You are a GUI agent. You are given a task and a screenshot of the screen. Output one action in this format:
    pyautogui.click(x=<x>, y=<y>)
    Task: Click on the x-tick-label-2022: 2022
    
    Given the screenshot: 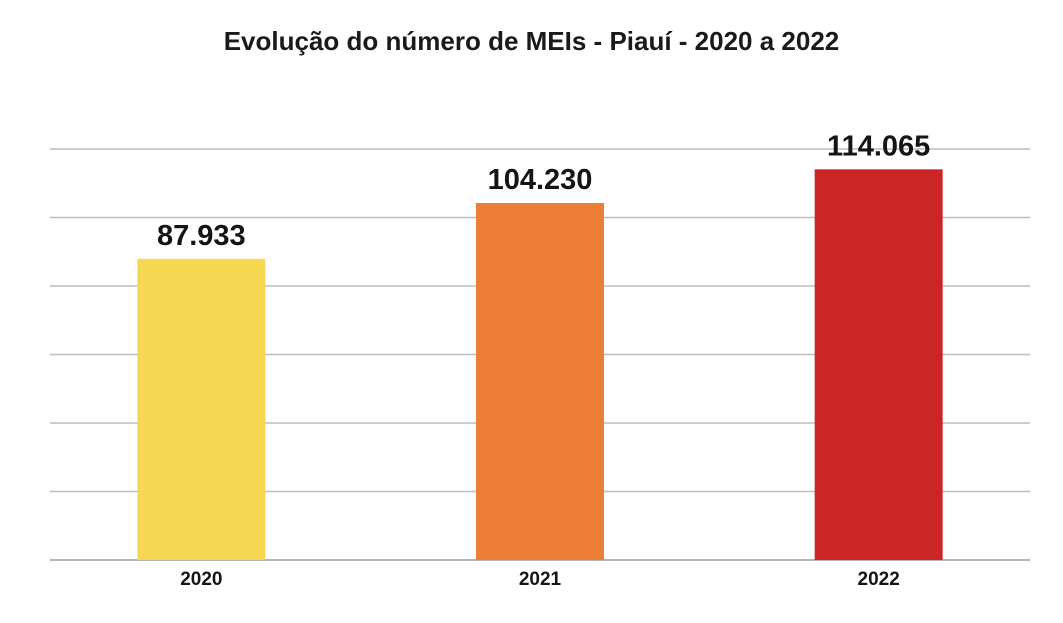 What is the action you would take?
    pyautogui.click(x=879, y=579)
    